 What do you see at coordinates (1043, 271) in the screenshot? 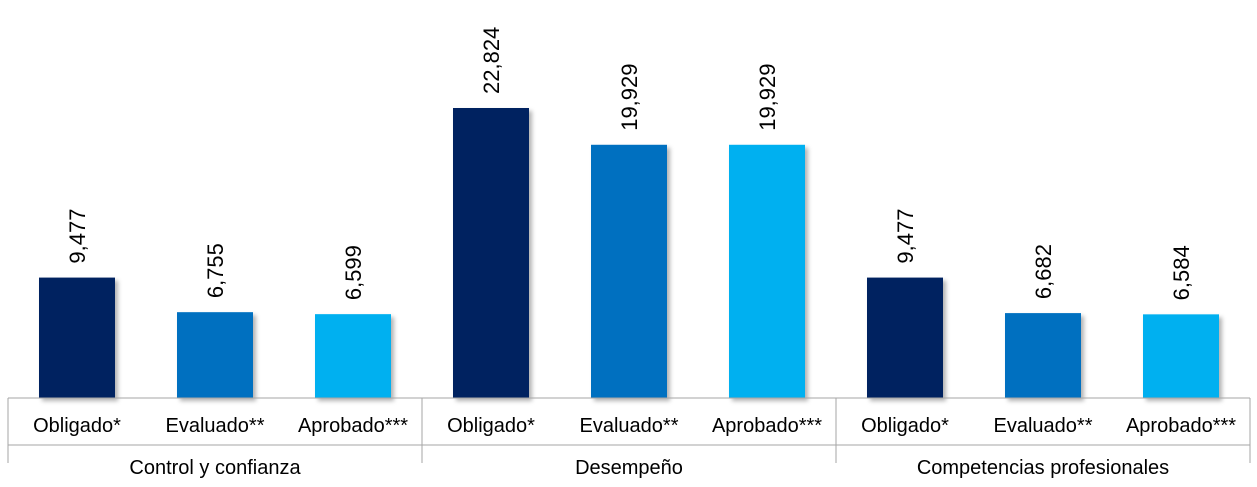
I see `data-label: 6,682` at bounding box center [1043, 271].